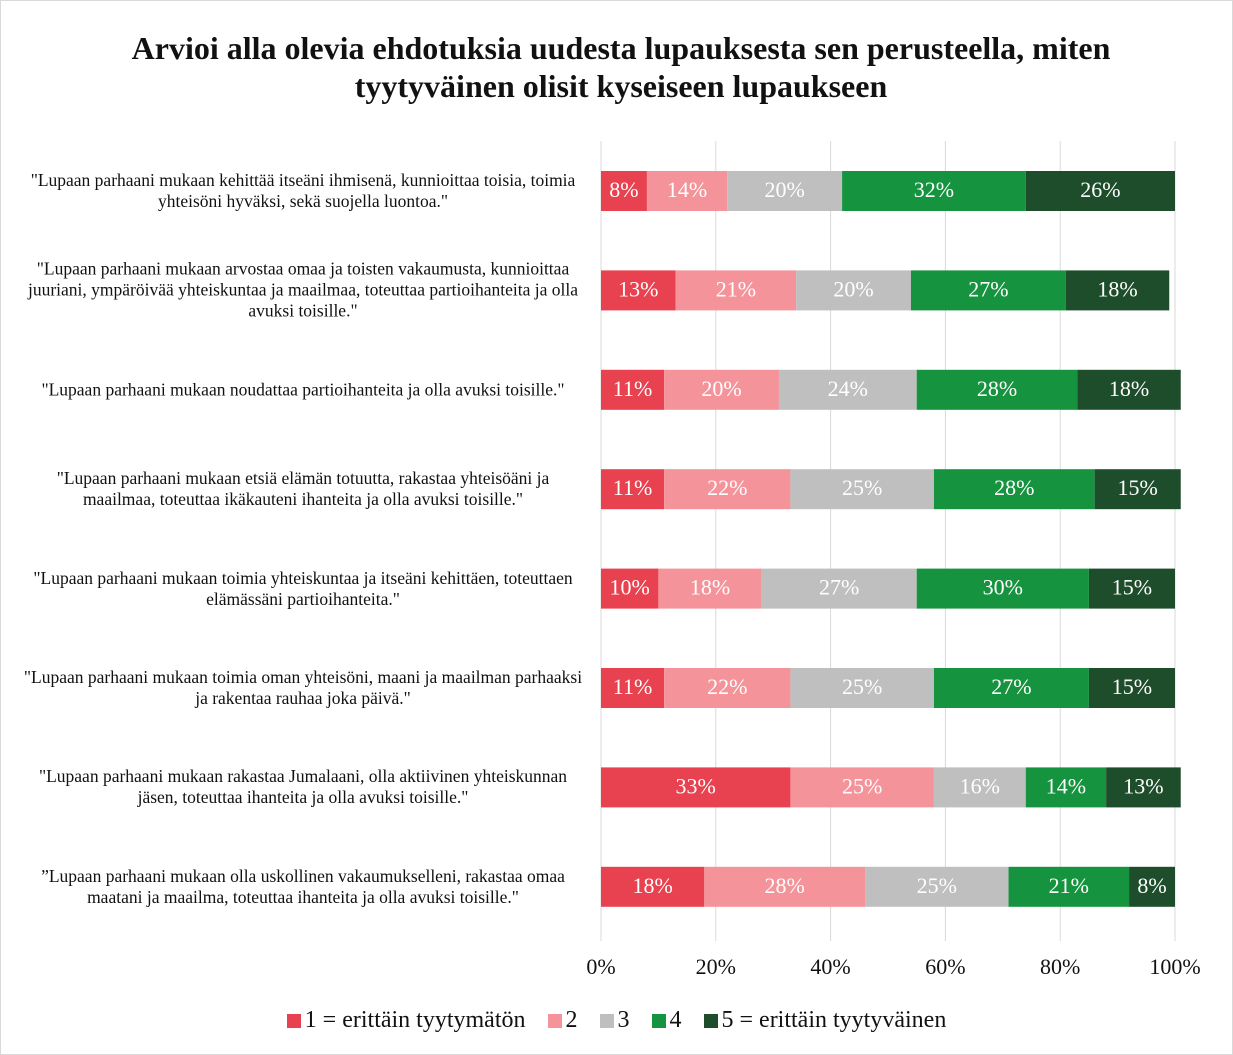 This screenshot has height=1055, width=1233. I want to click on x-tick-label: 0%, so click(600, 966).